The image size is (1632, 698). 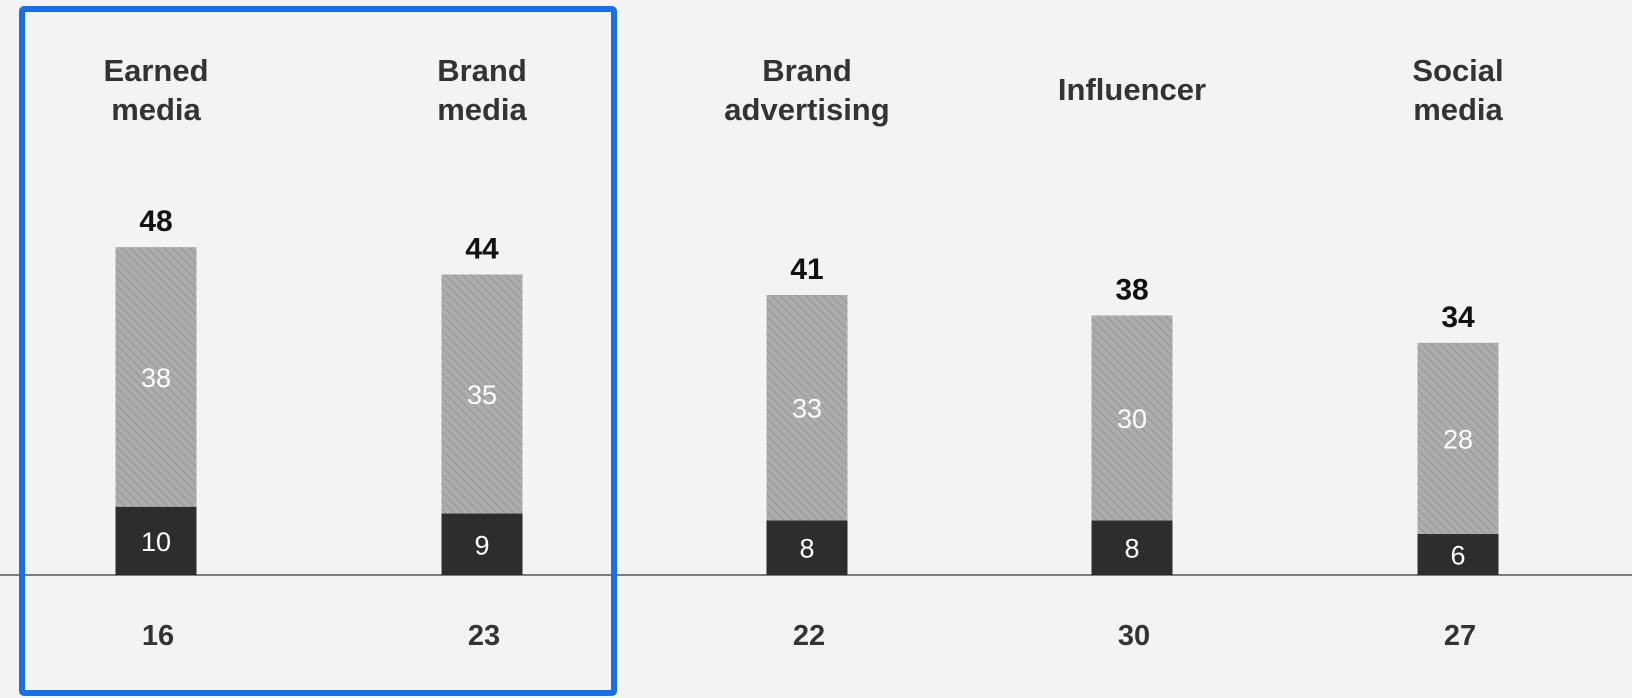 I want to click on bar-top-label: 38, so click(x=156, y=378).